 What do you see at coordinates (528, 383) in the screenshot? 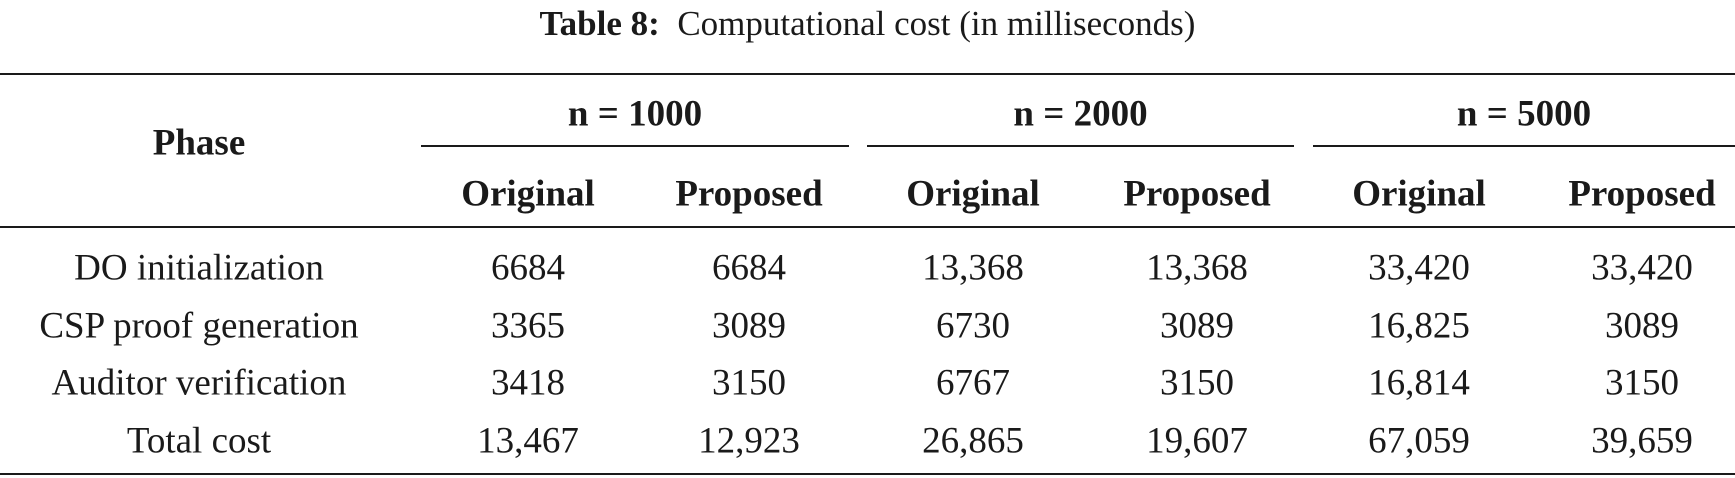
I see `value-cell: 3418` at bounding box center [528, 383].